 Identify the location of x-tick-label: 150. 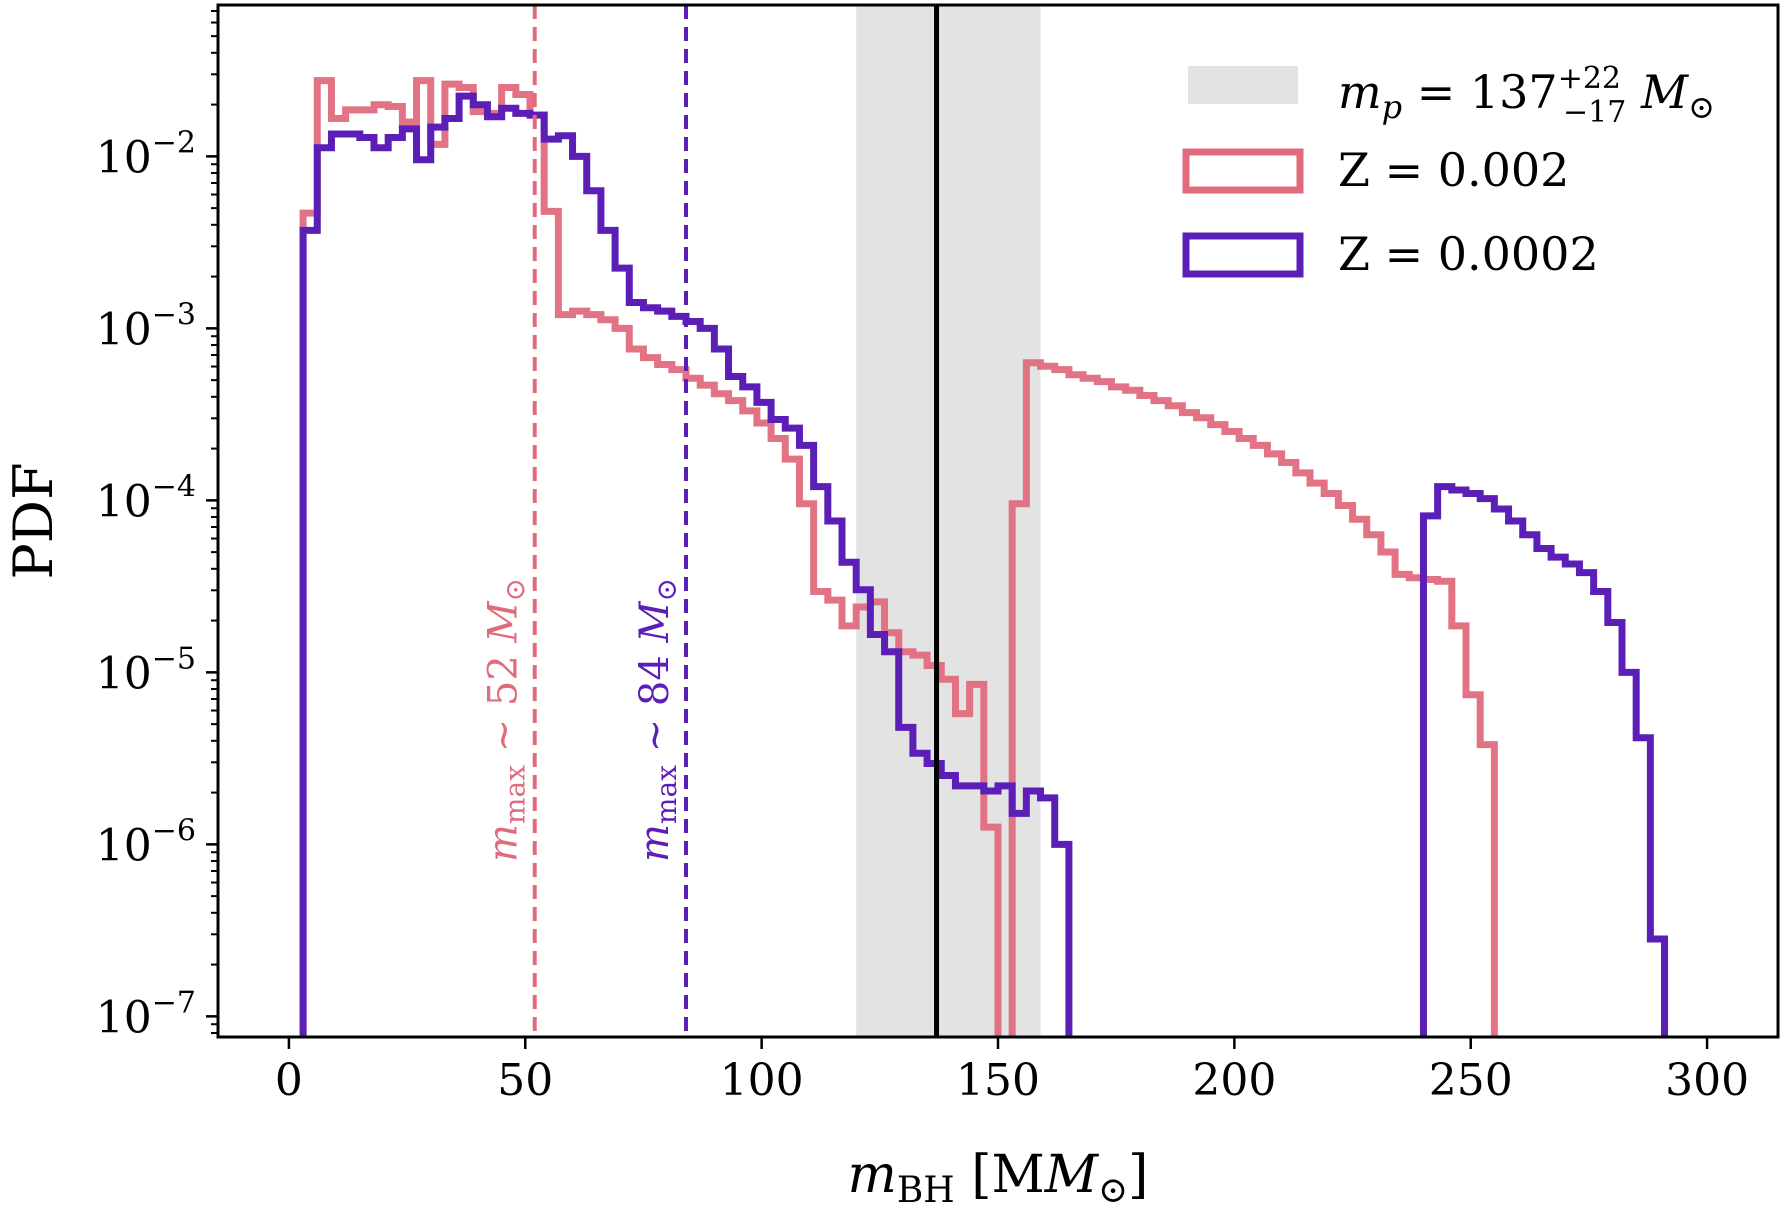
(998, 1080).